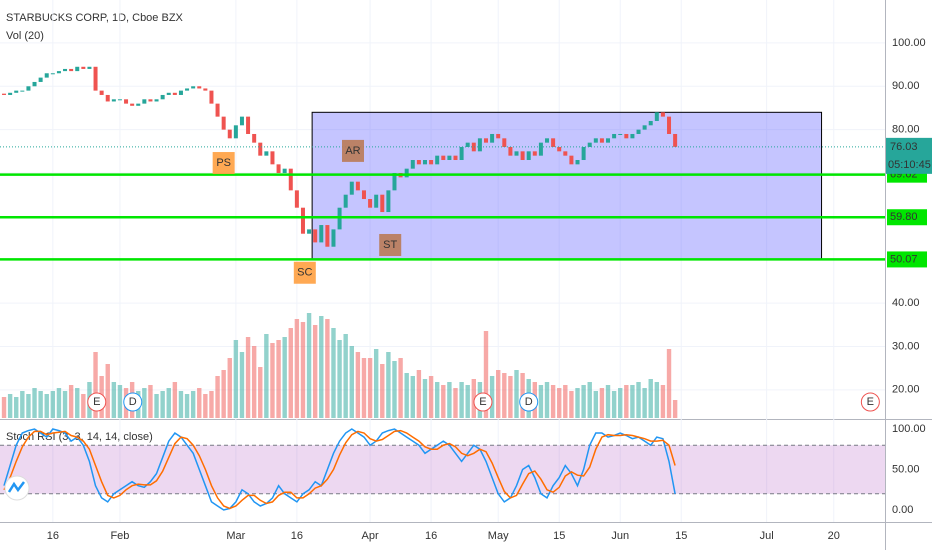 Image resolution: width=932 pixels, height=550 pixels. I want to click on y-tick-label: 40.00, so click(906, 303).